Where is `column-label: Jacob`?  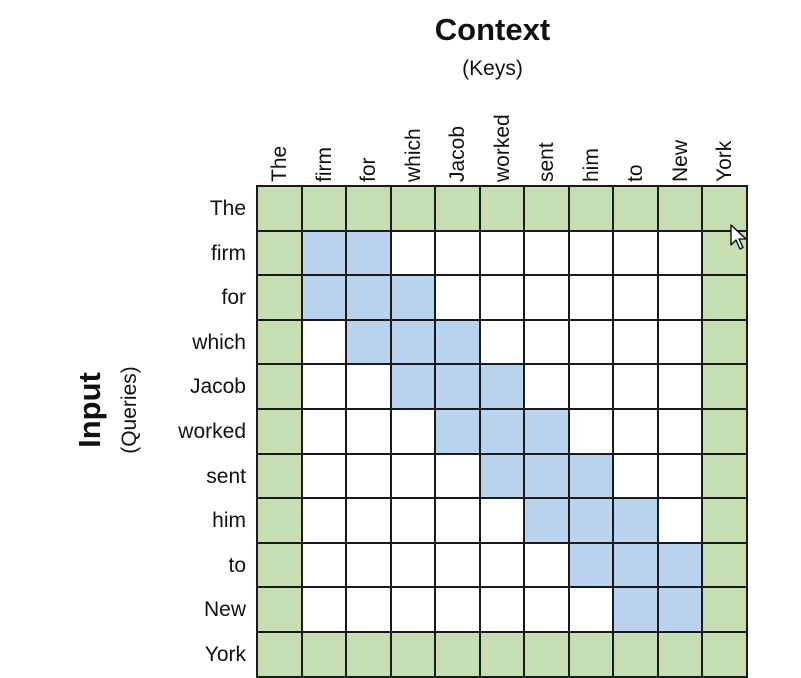 column-label: Jacob is located at coordinates (458, 143).